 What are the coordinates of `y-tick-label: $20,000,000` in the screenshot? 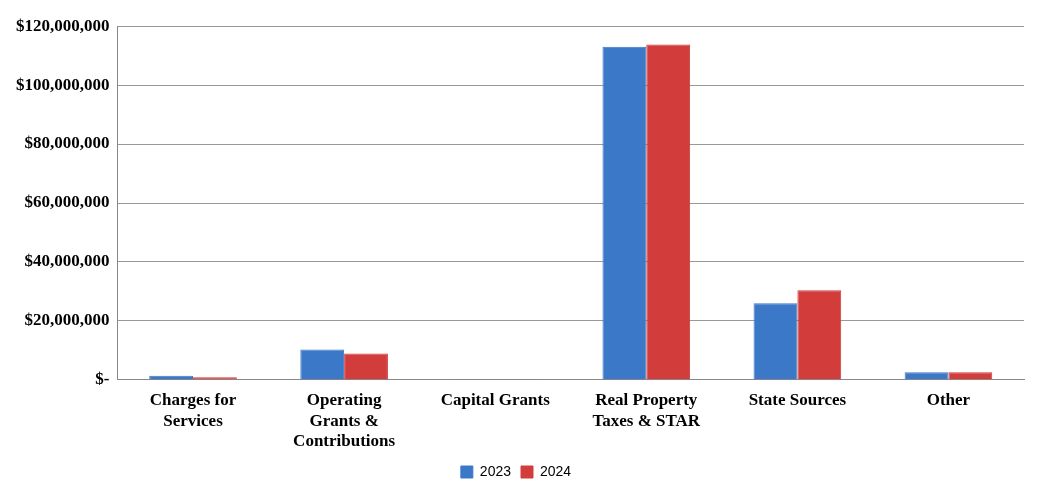 It's located at (67, 320).